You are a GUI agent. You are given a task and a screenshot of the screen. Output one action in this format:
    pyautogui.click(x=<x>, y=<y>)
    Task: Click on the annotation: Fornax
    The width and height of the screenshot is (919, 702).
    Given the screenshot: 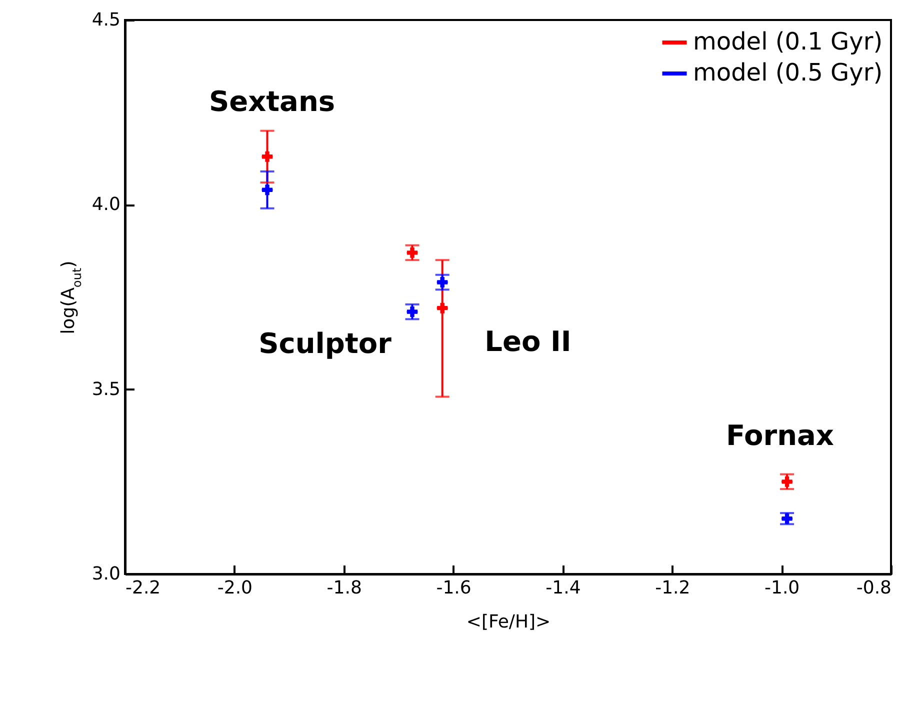 What is the action you would take?
    pyautogui.click(x=780, y=435)
    